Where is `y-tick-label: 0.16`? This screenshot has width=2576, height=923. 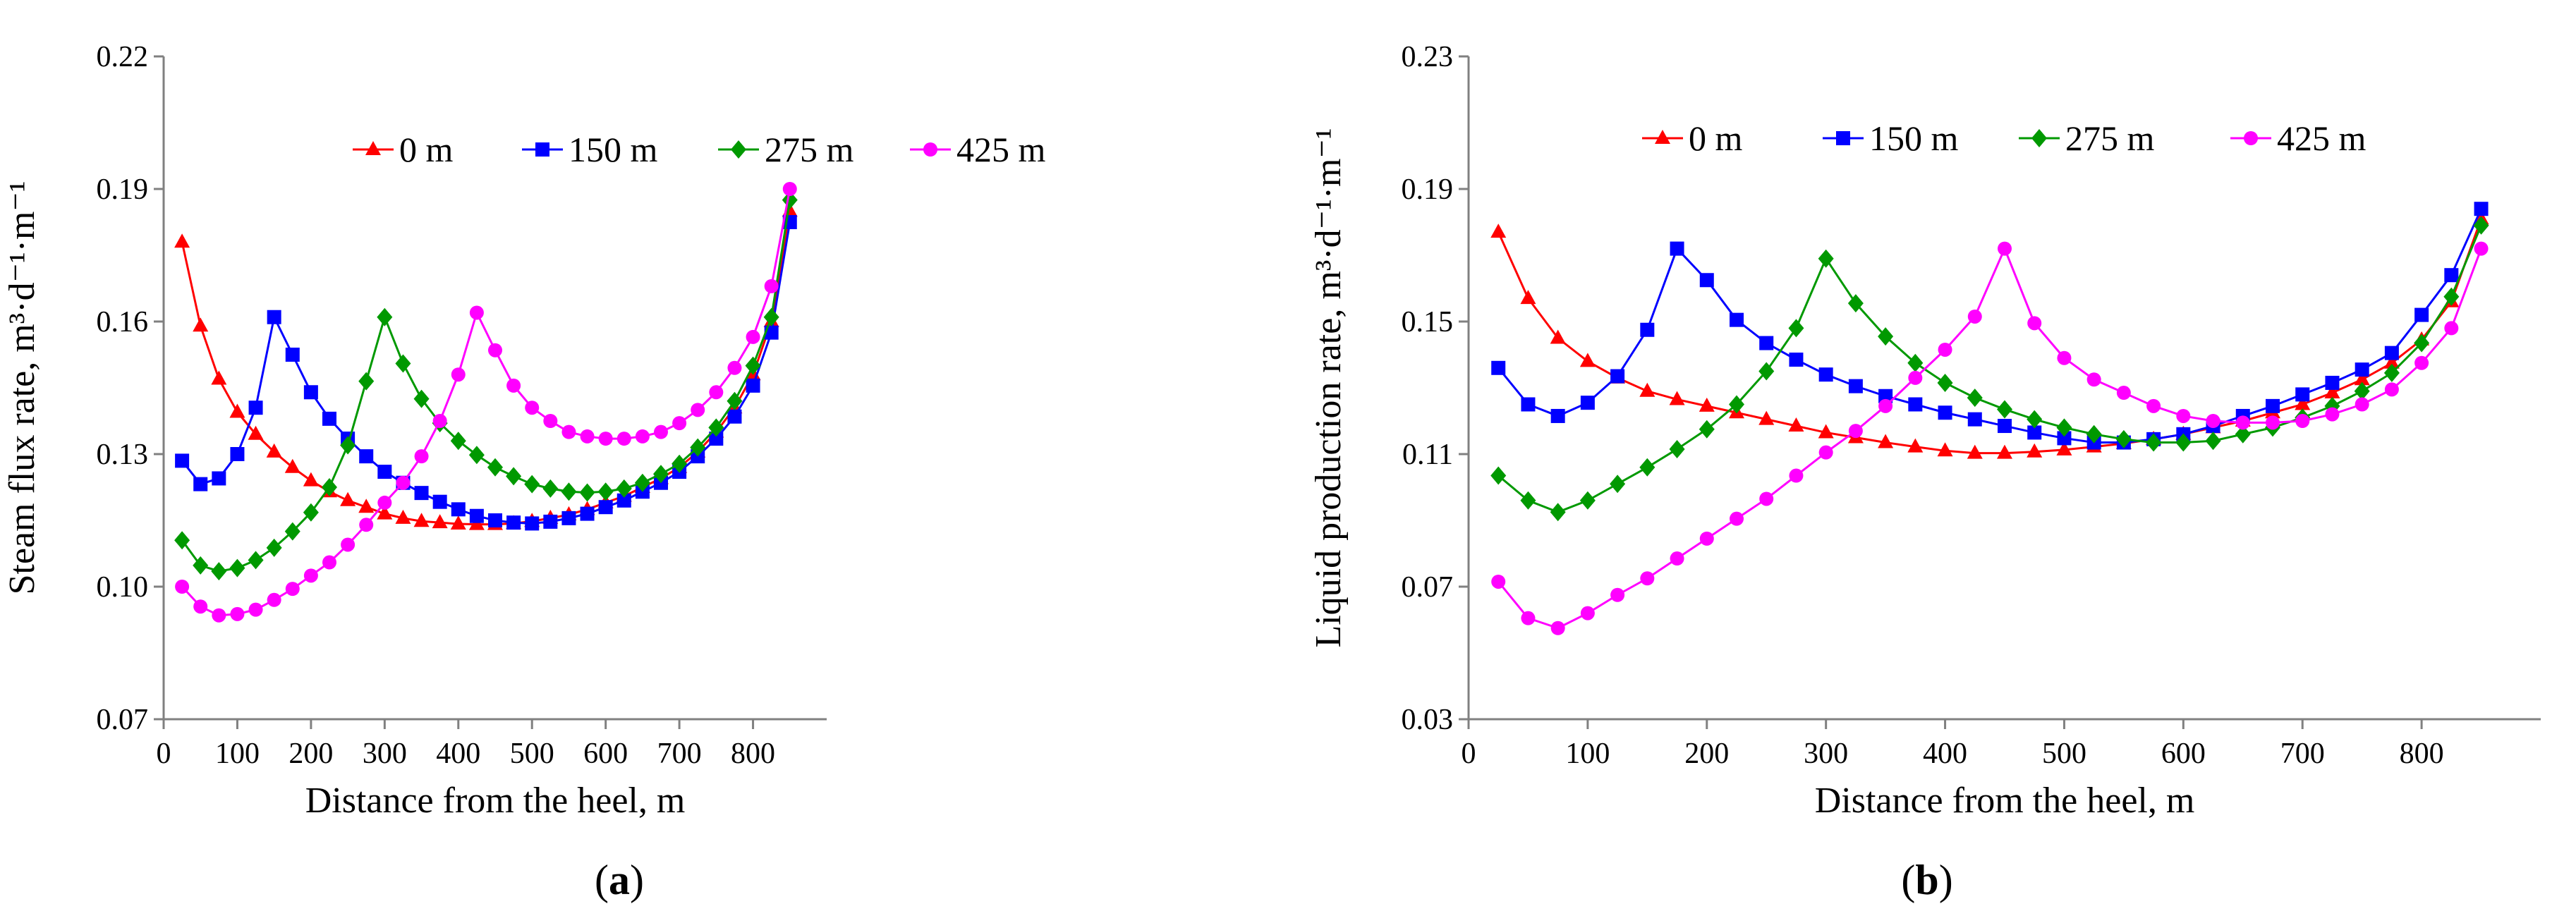
y-tick-label: 0.16 is located at coordinates (123, 322).